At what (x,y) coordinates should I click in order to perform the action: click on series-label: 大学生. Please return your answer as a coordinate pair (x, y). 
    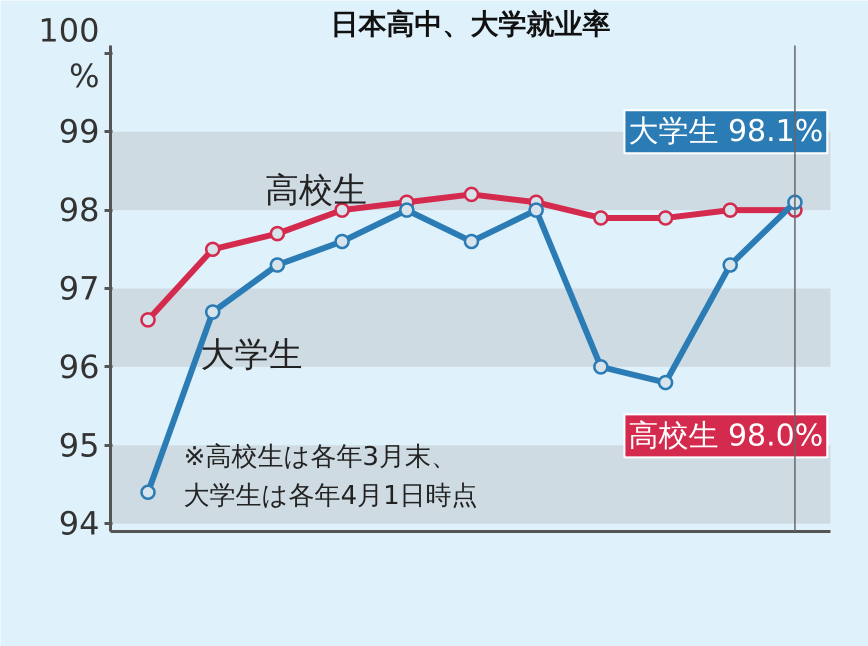
    Looking at the image, I should click on (251, 355).